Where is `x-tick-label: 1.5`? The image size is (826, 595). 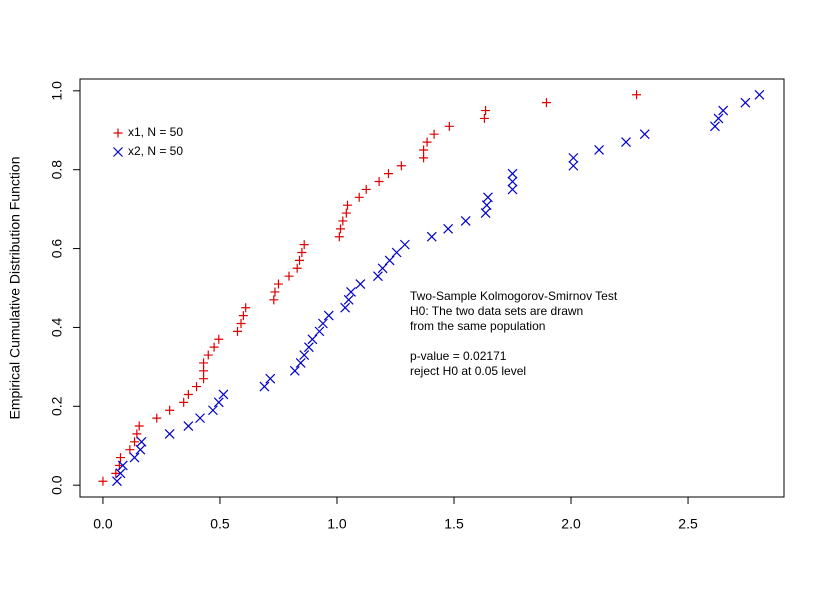 x-tick-label: 1.5 is located at coordinates (454, 524).